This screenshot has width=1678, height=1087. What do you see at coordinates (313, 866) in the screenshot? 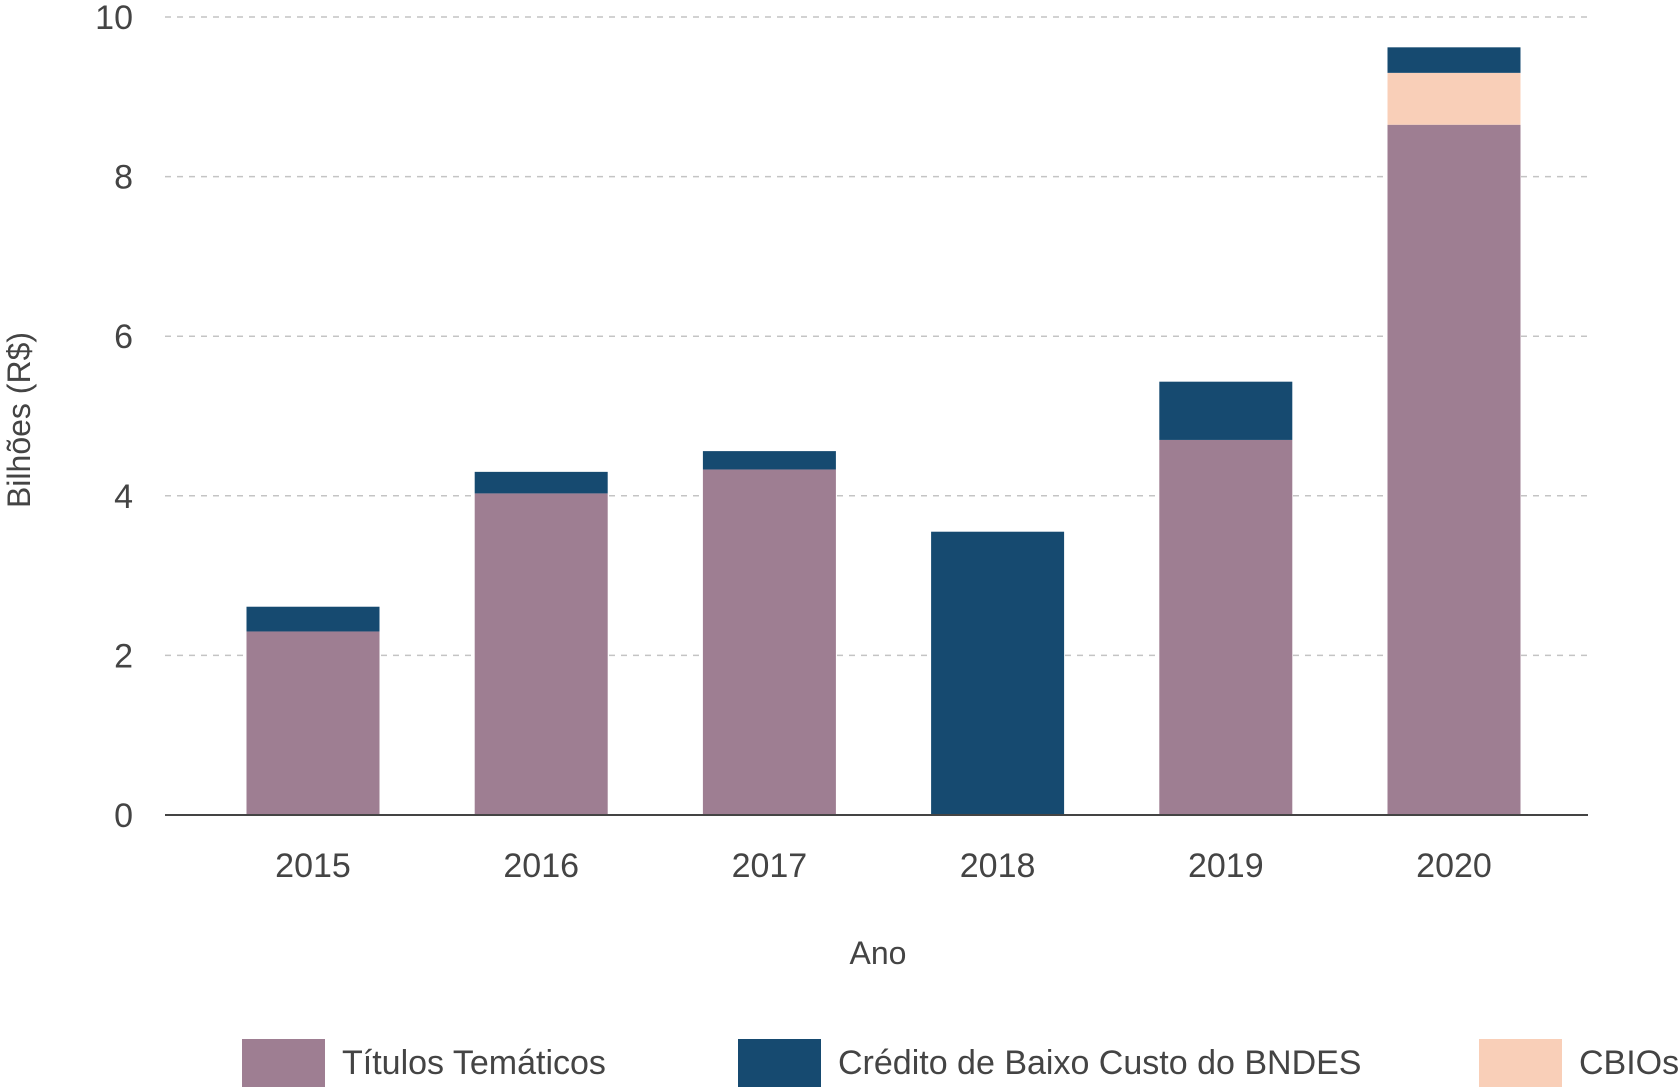
I see `x-tick-label: 2015` at bounding box center [313, 866].